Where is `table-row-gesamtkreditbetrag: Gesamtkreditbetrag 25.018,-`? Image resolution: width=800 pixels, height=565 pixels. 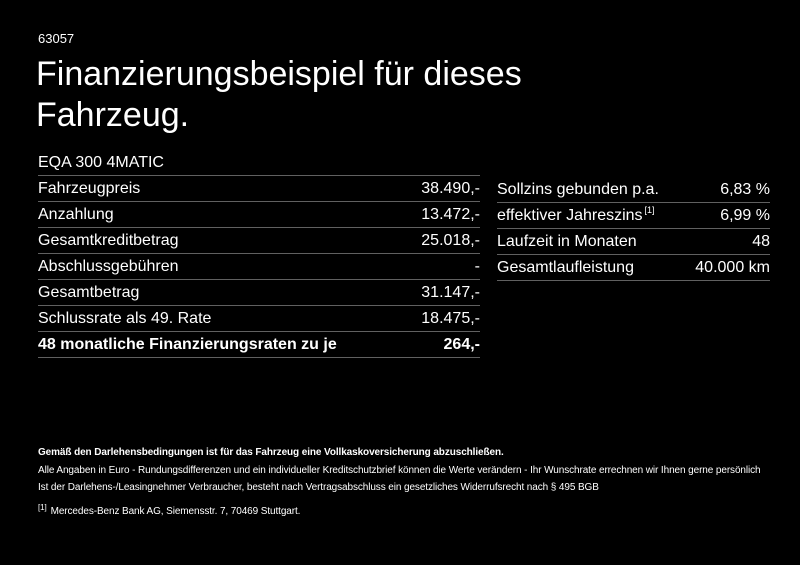
table-row-gesamtkreditbetrag: Gesamtkreditbetrag 25.018,- is located at coordinates (259, 241).